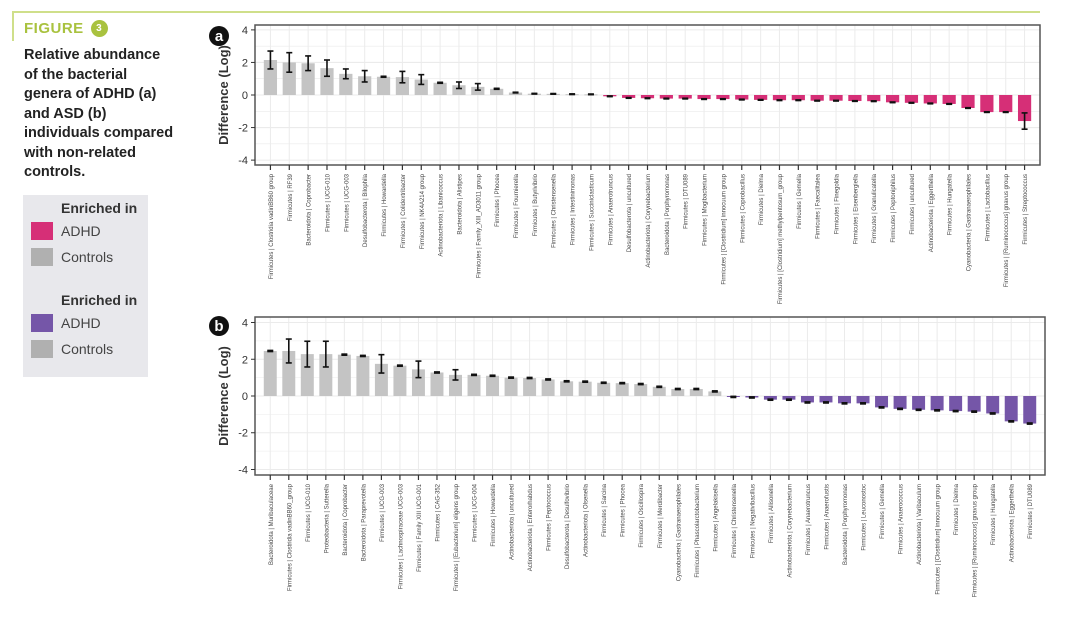 The image size is (1090, 634). I want to click on panel-b-x-tick-label: Firmicutes | Howardella, so click(494, 514).